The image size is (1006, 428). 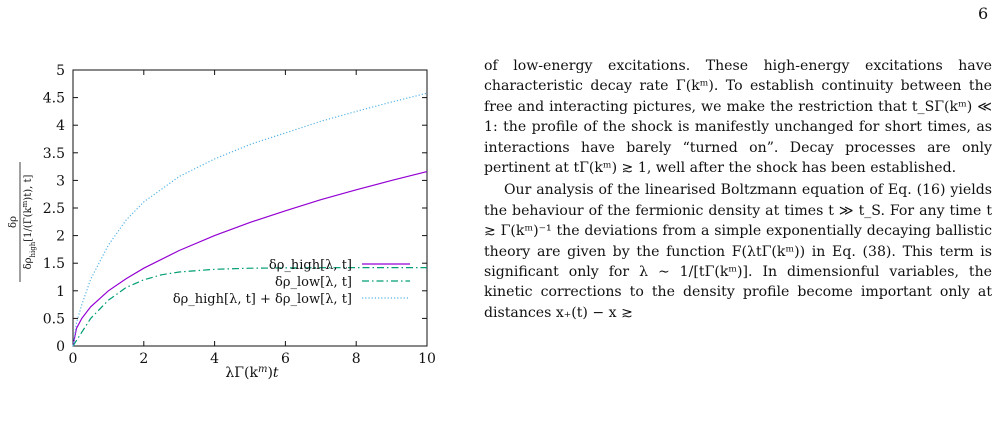 I want to click on y-tick-label: 5, so click(x=60, y=71).